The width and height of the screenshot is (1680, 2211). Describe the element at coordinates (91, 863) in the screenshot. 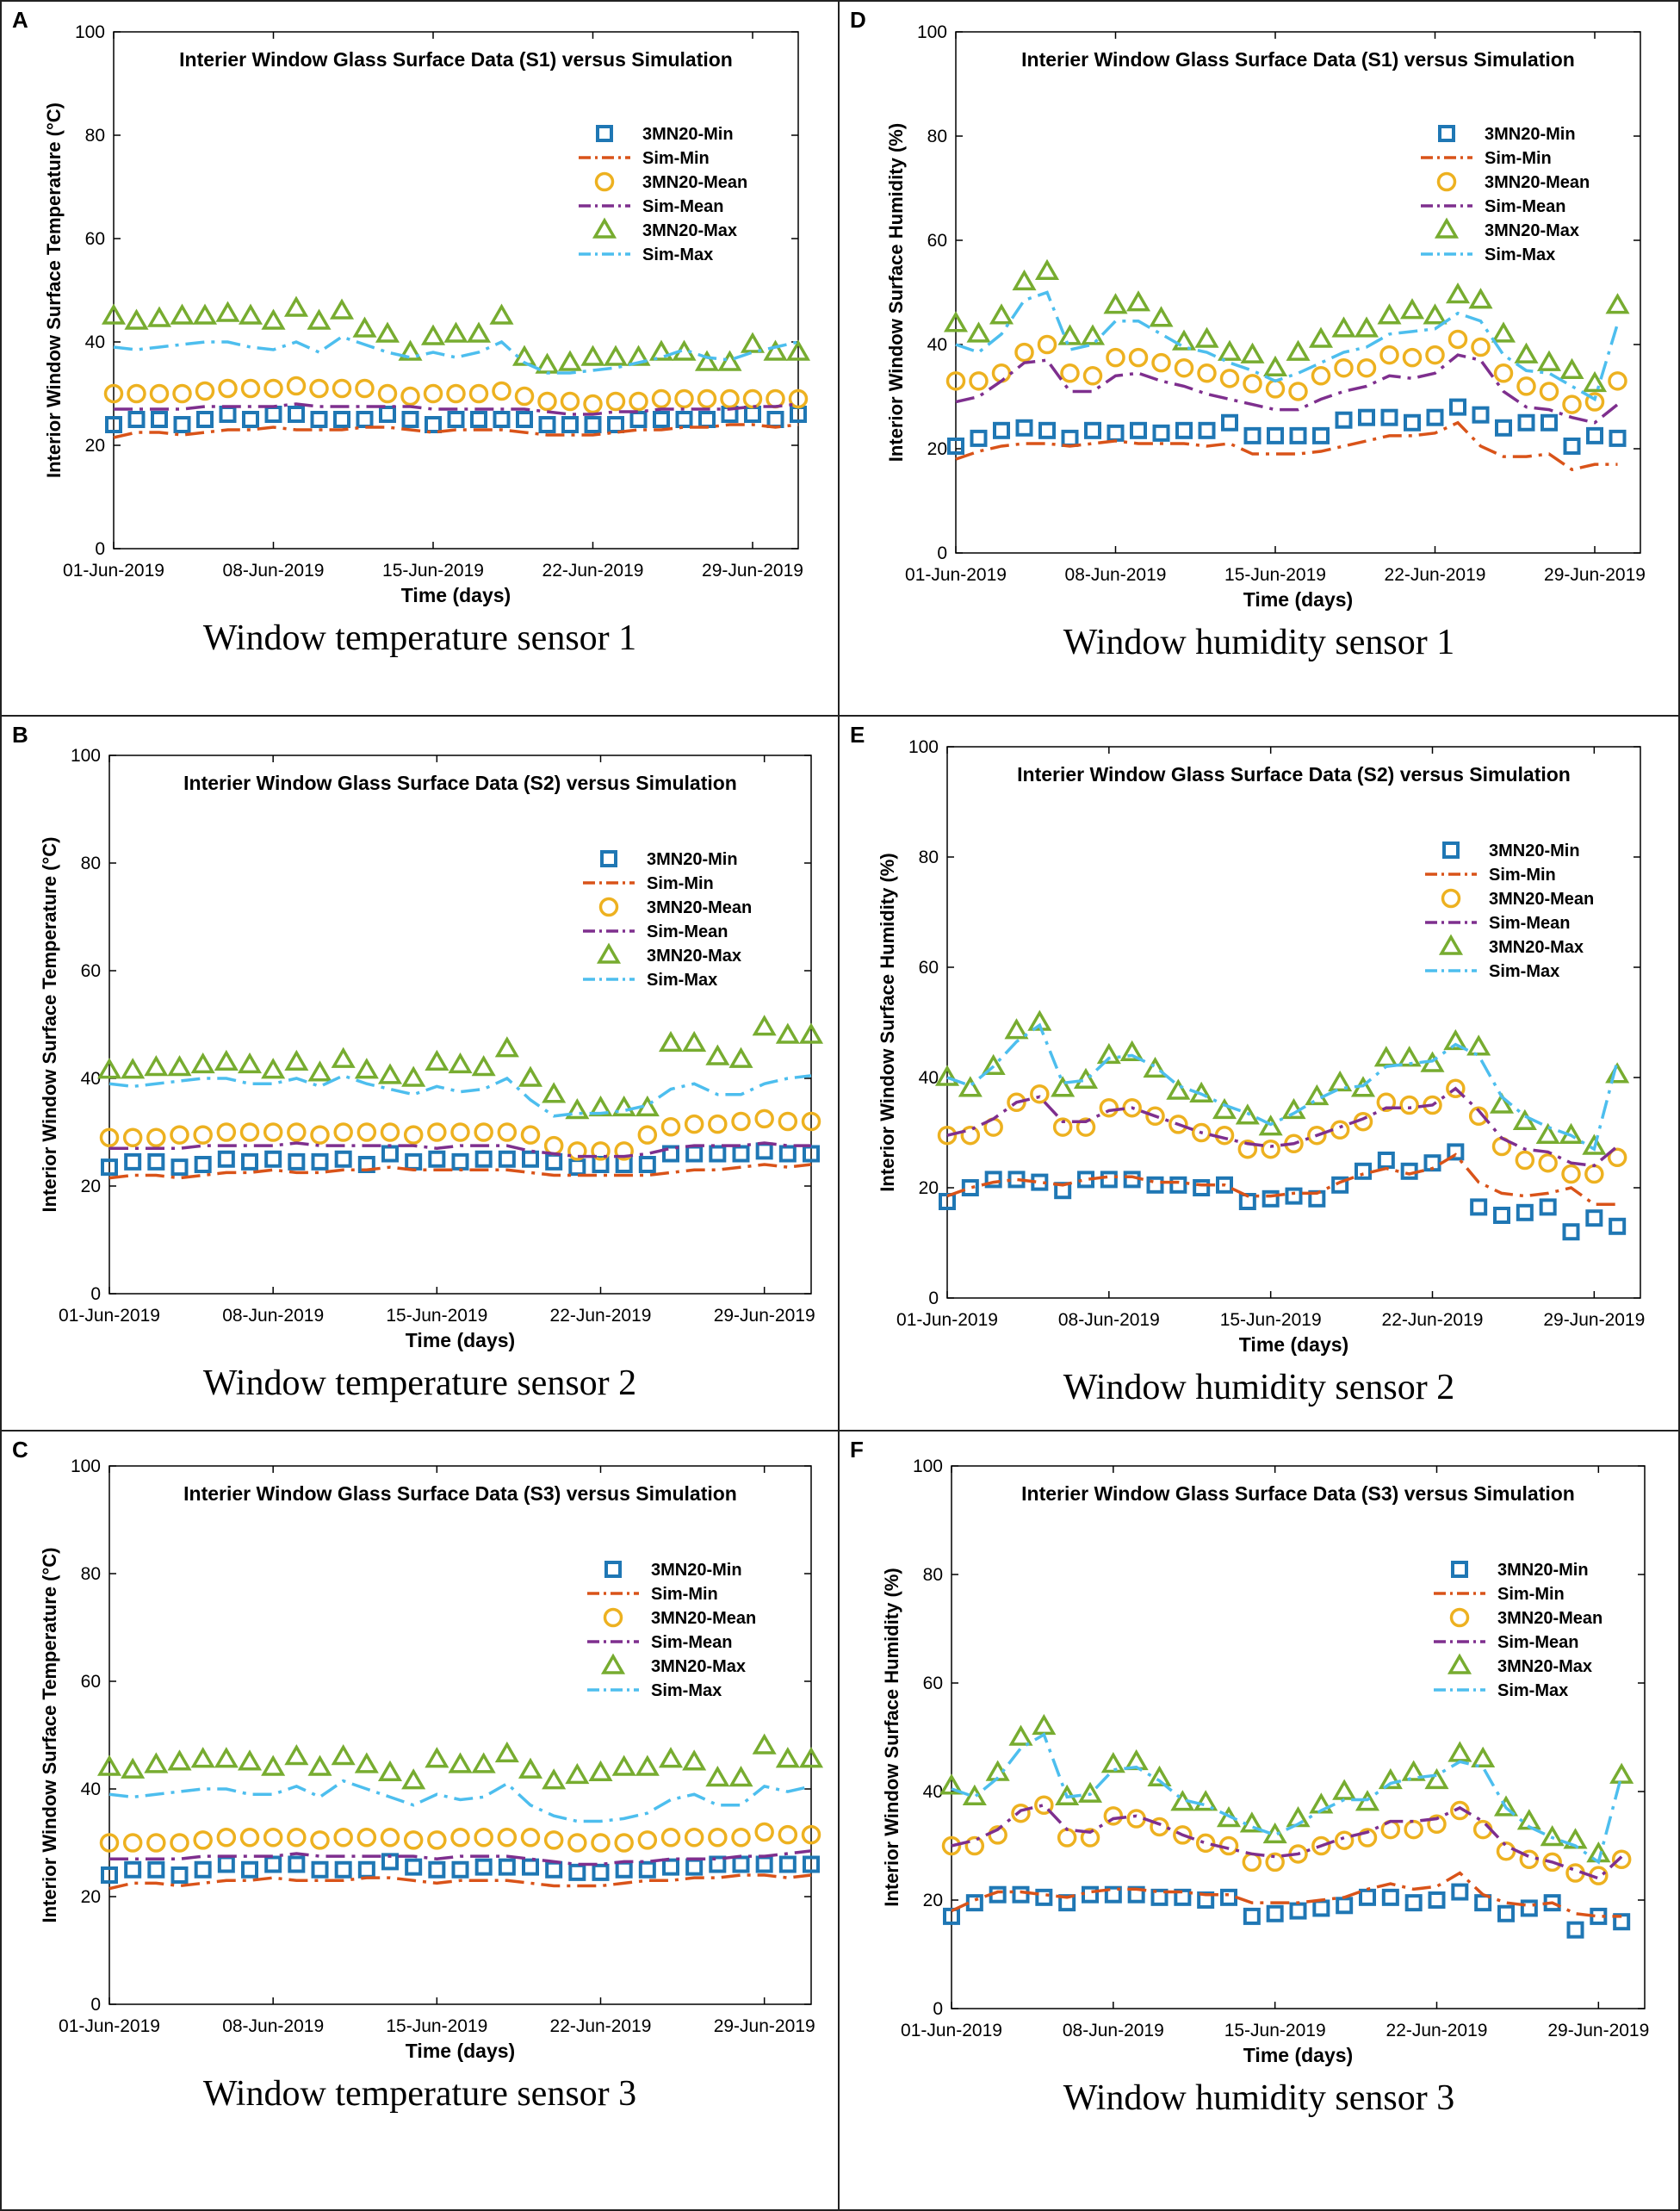

I see `y-tick-label: 80` at that location.